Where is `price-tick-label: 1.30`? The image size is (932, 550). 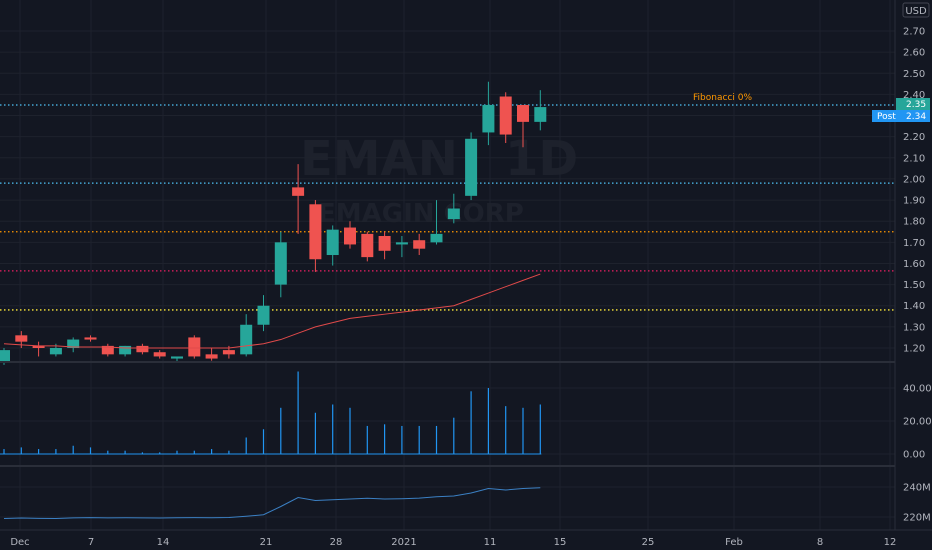 price-tick-label: 1.30 is located at coordinates (914, 327).